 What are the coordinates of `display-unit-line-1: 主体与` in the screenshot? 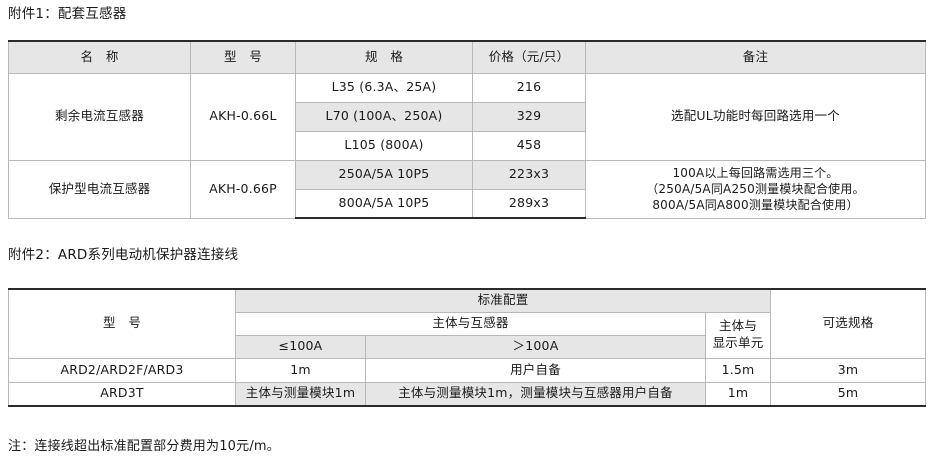 It's located at (738, 326).